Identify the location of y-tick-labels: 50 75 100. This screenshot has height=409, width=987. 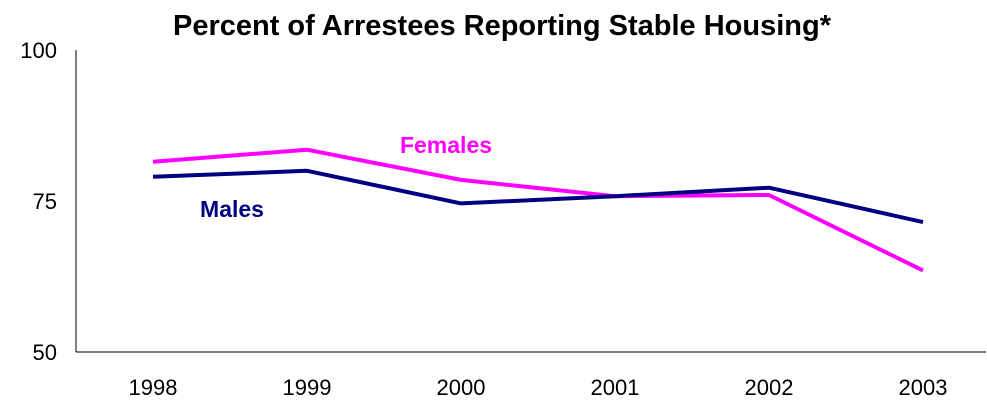
(38, 201).